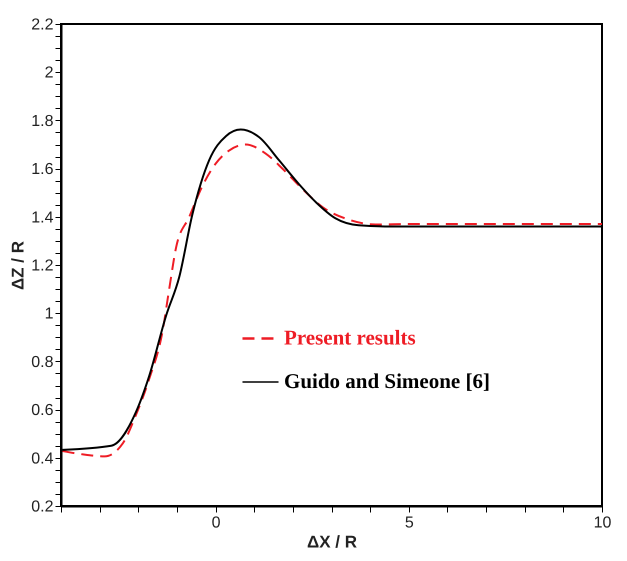 This screenshot has width=627, height=561. What do you see at coordinates (603, 523) in the screenshot?
I see `x-tick-label: 10` at bounding box center [603, 523].